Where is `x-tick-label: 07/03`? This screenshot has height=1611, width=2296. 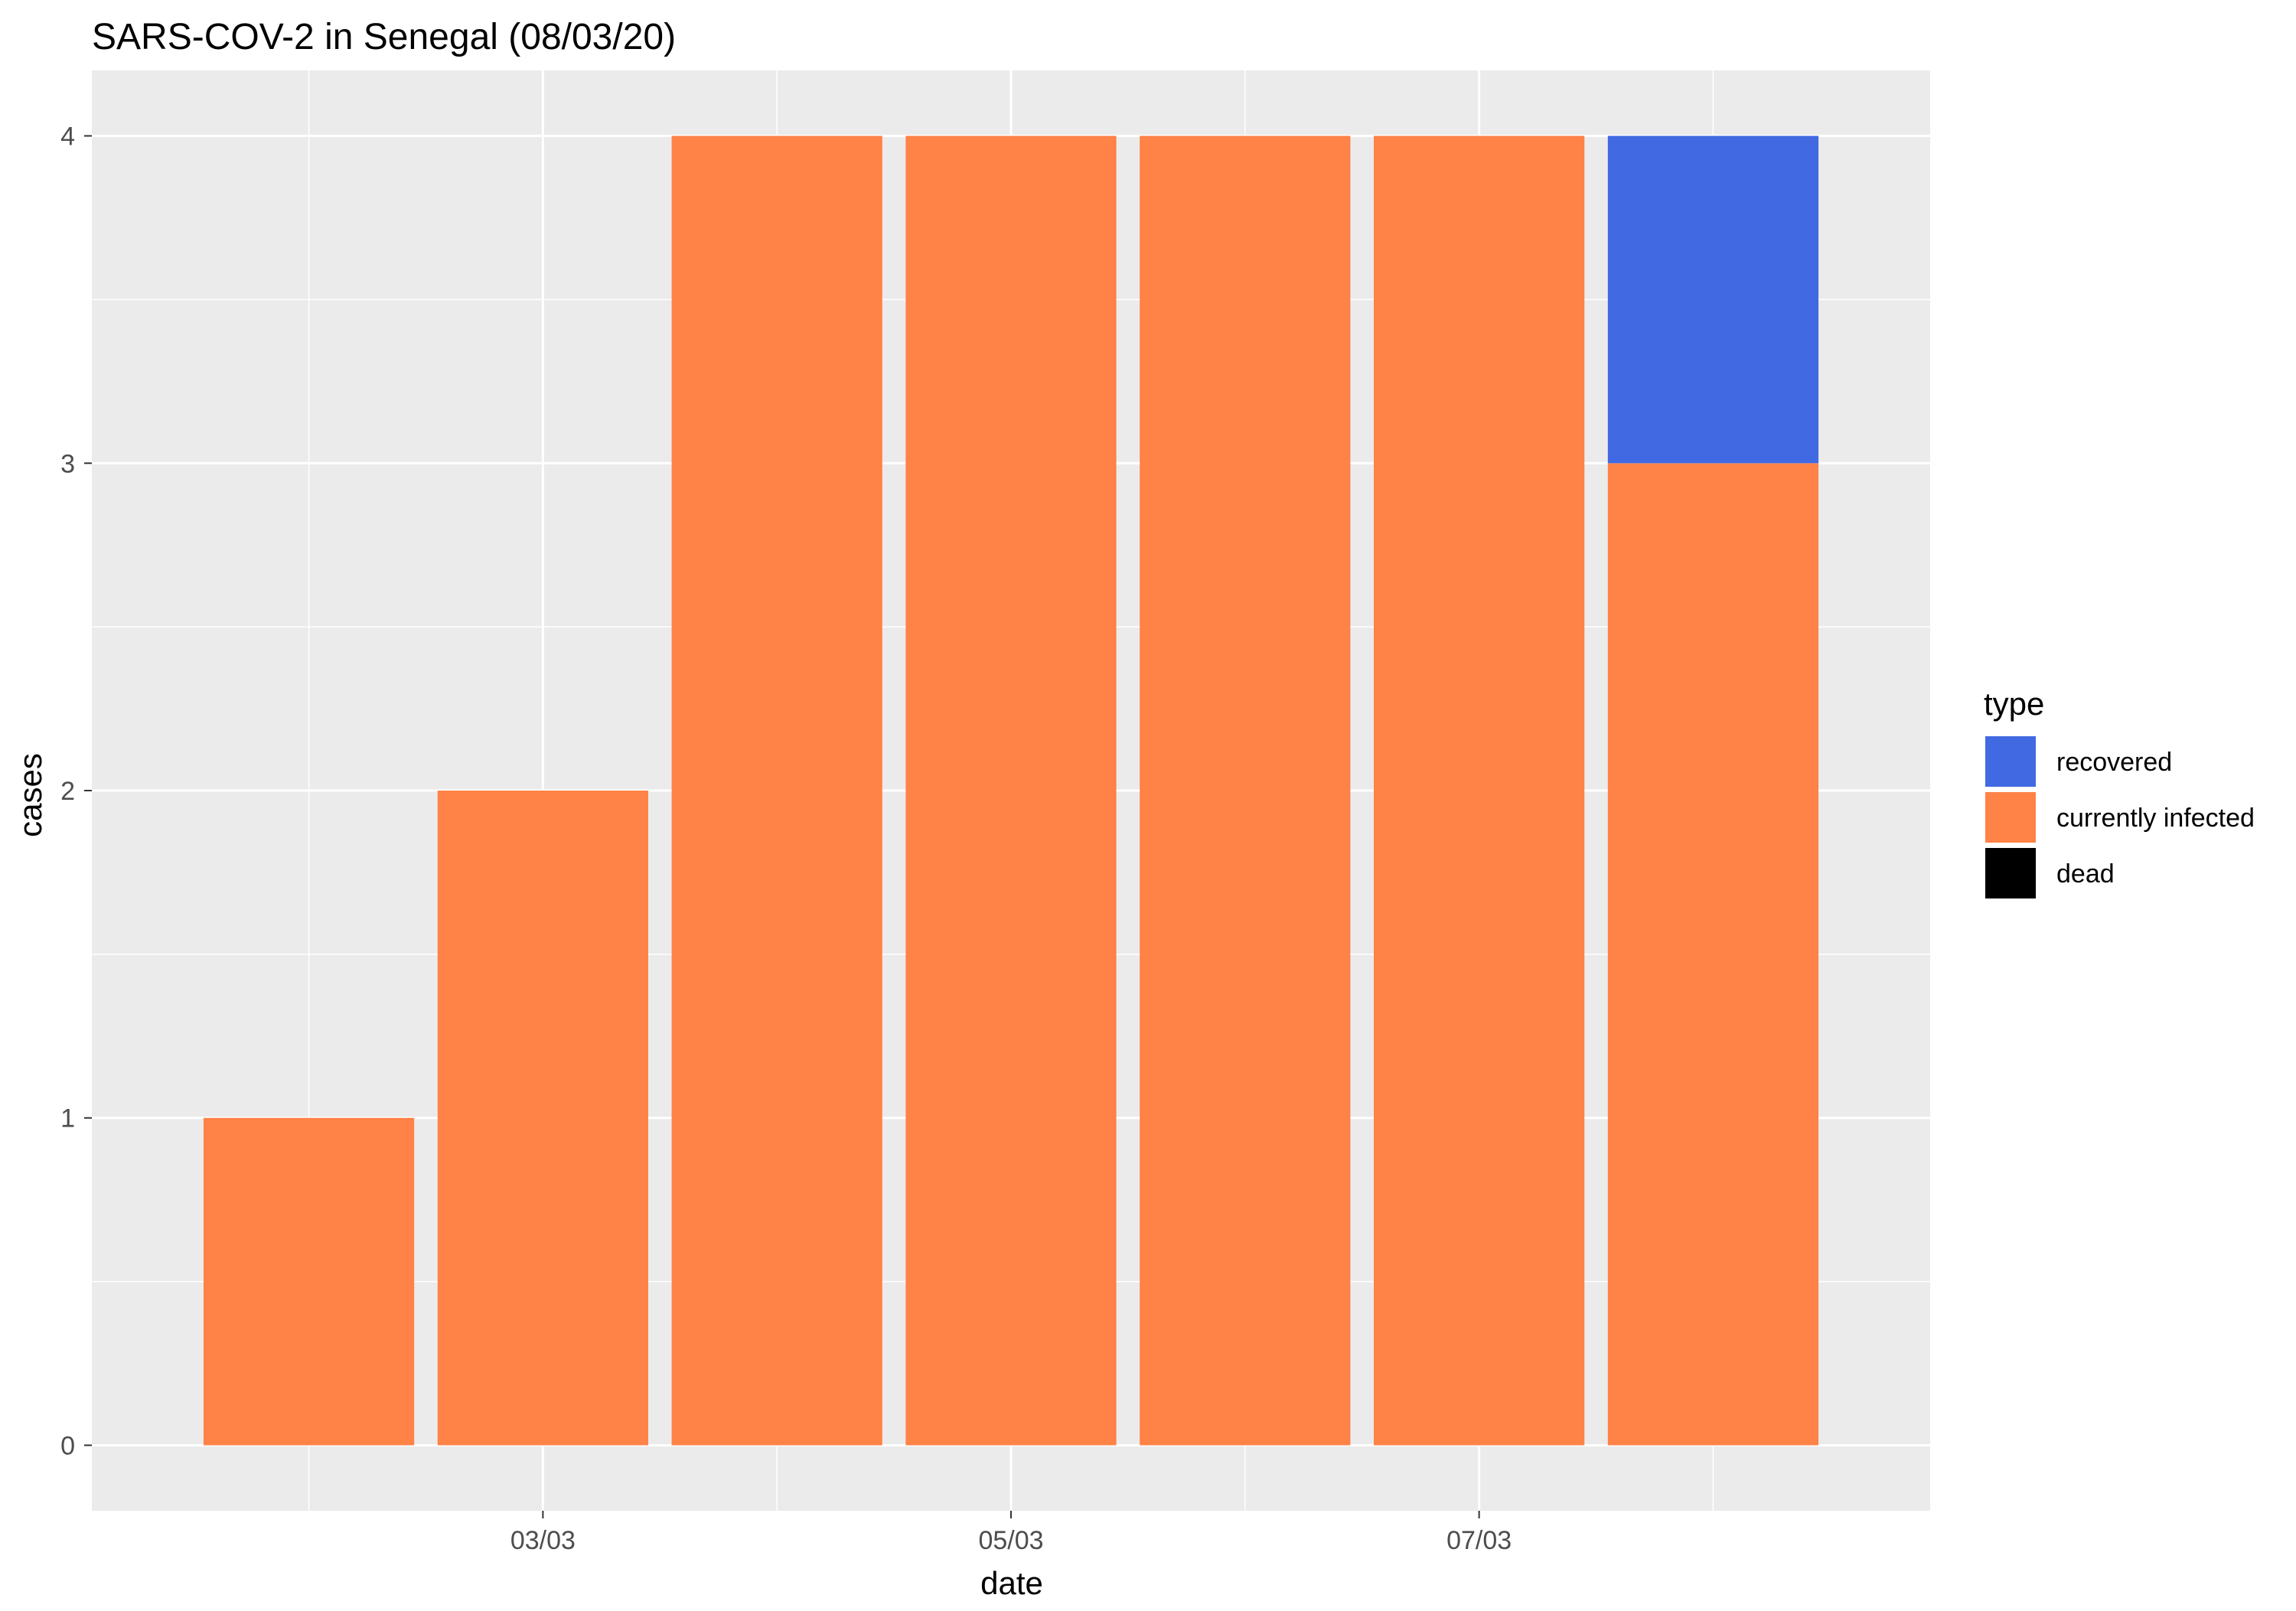 x-tick-label: 07/03 is located at coordinates (1479, 1540).